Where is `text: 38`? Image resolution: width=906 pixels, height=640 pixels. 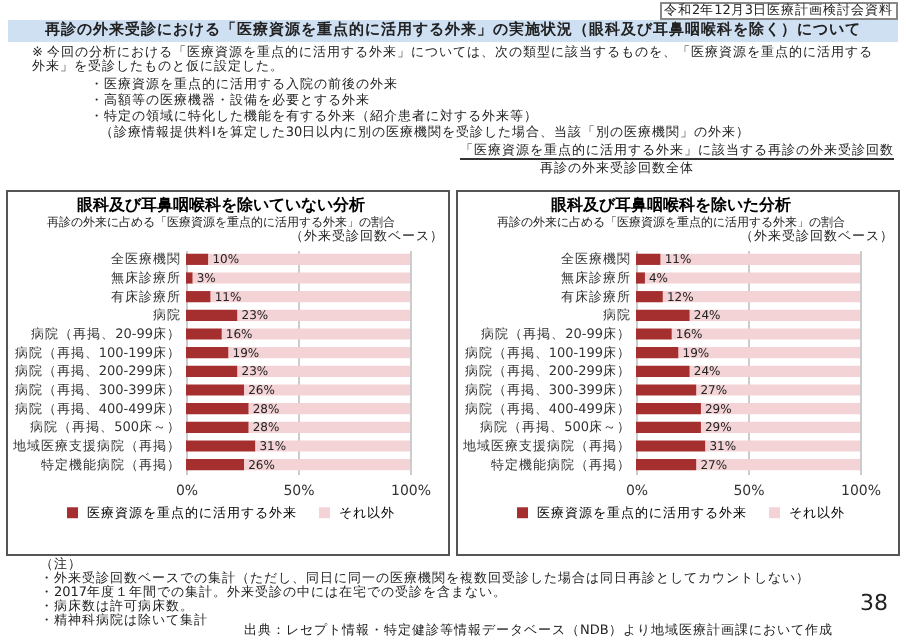
text: 38 is located at coordinates (874, 604).